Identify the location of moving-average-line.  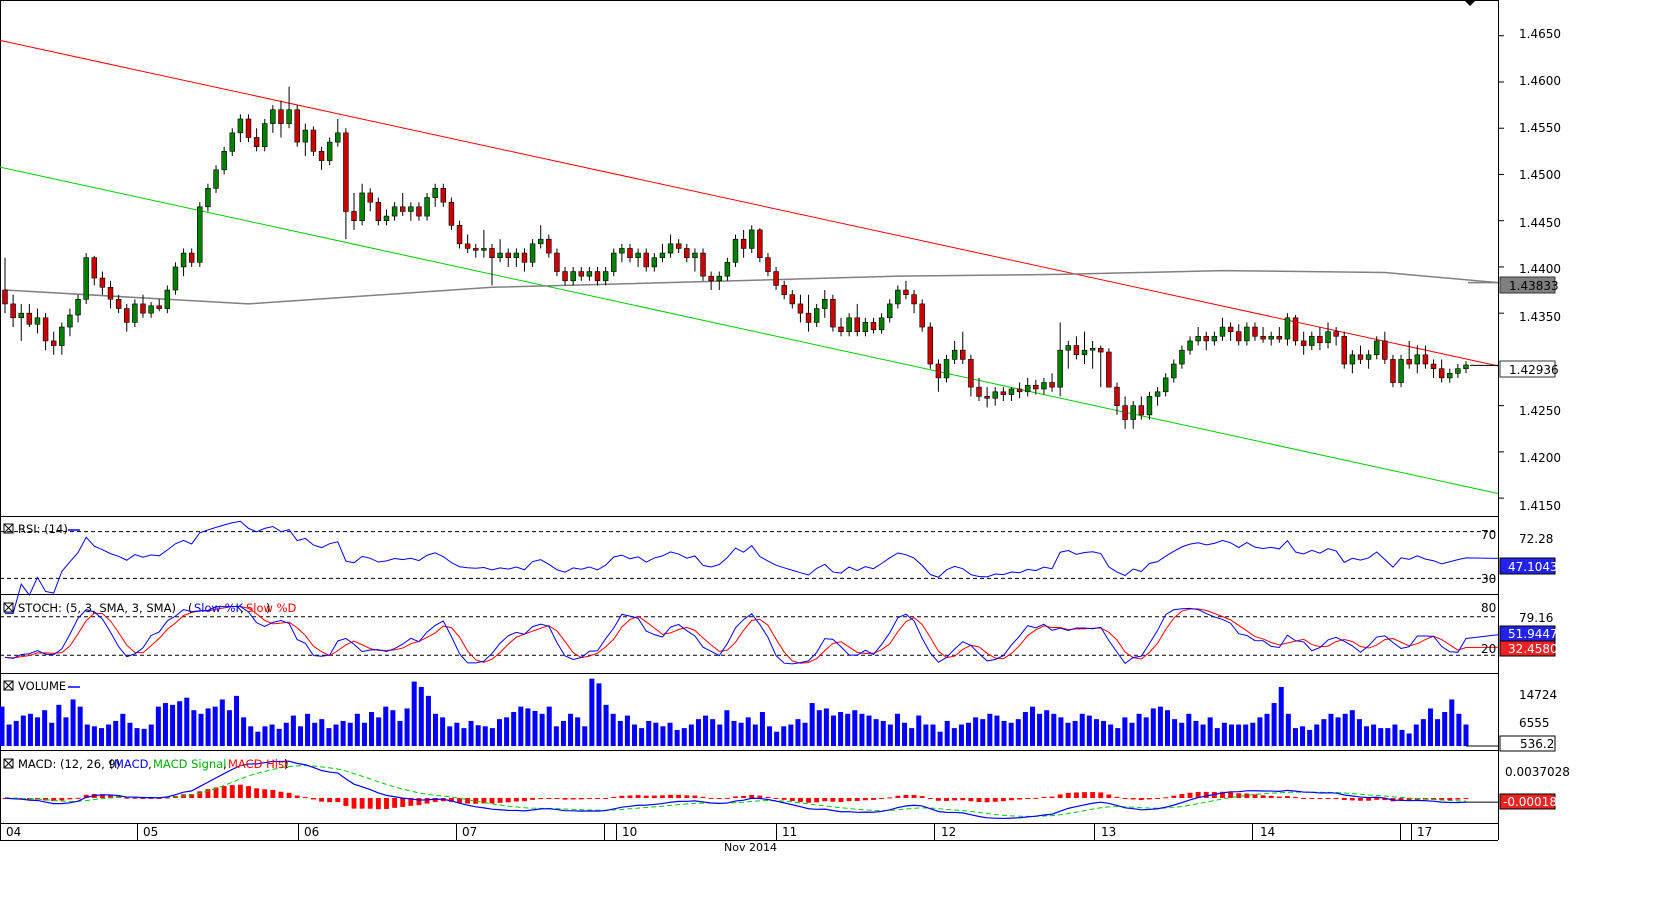
(751, 287).